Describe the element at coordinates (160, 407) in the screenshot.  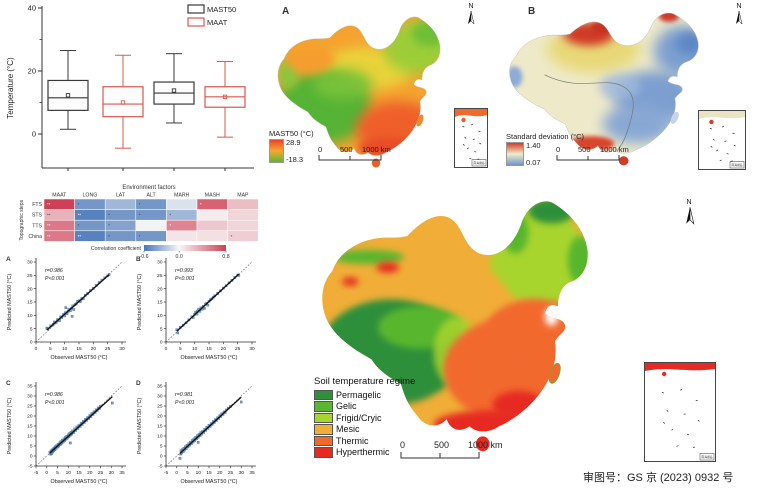
I see `y-tick-label: 25` at that location.